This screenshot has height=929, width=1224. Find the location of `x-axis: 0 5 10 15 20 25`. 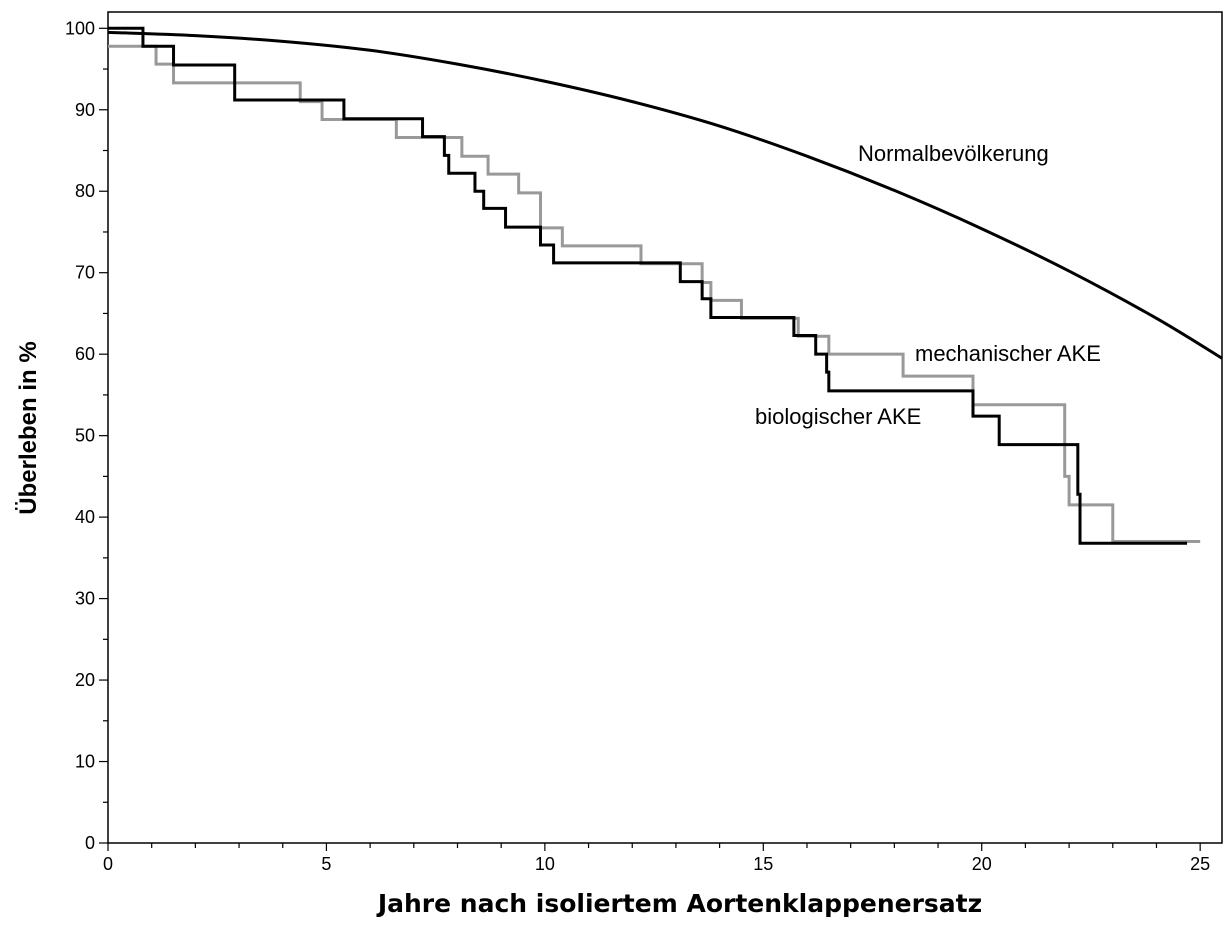

x-axis: 0 5 10 15 20 25 is located at coordinates (656, 858).